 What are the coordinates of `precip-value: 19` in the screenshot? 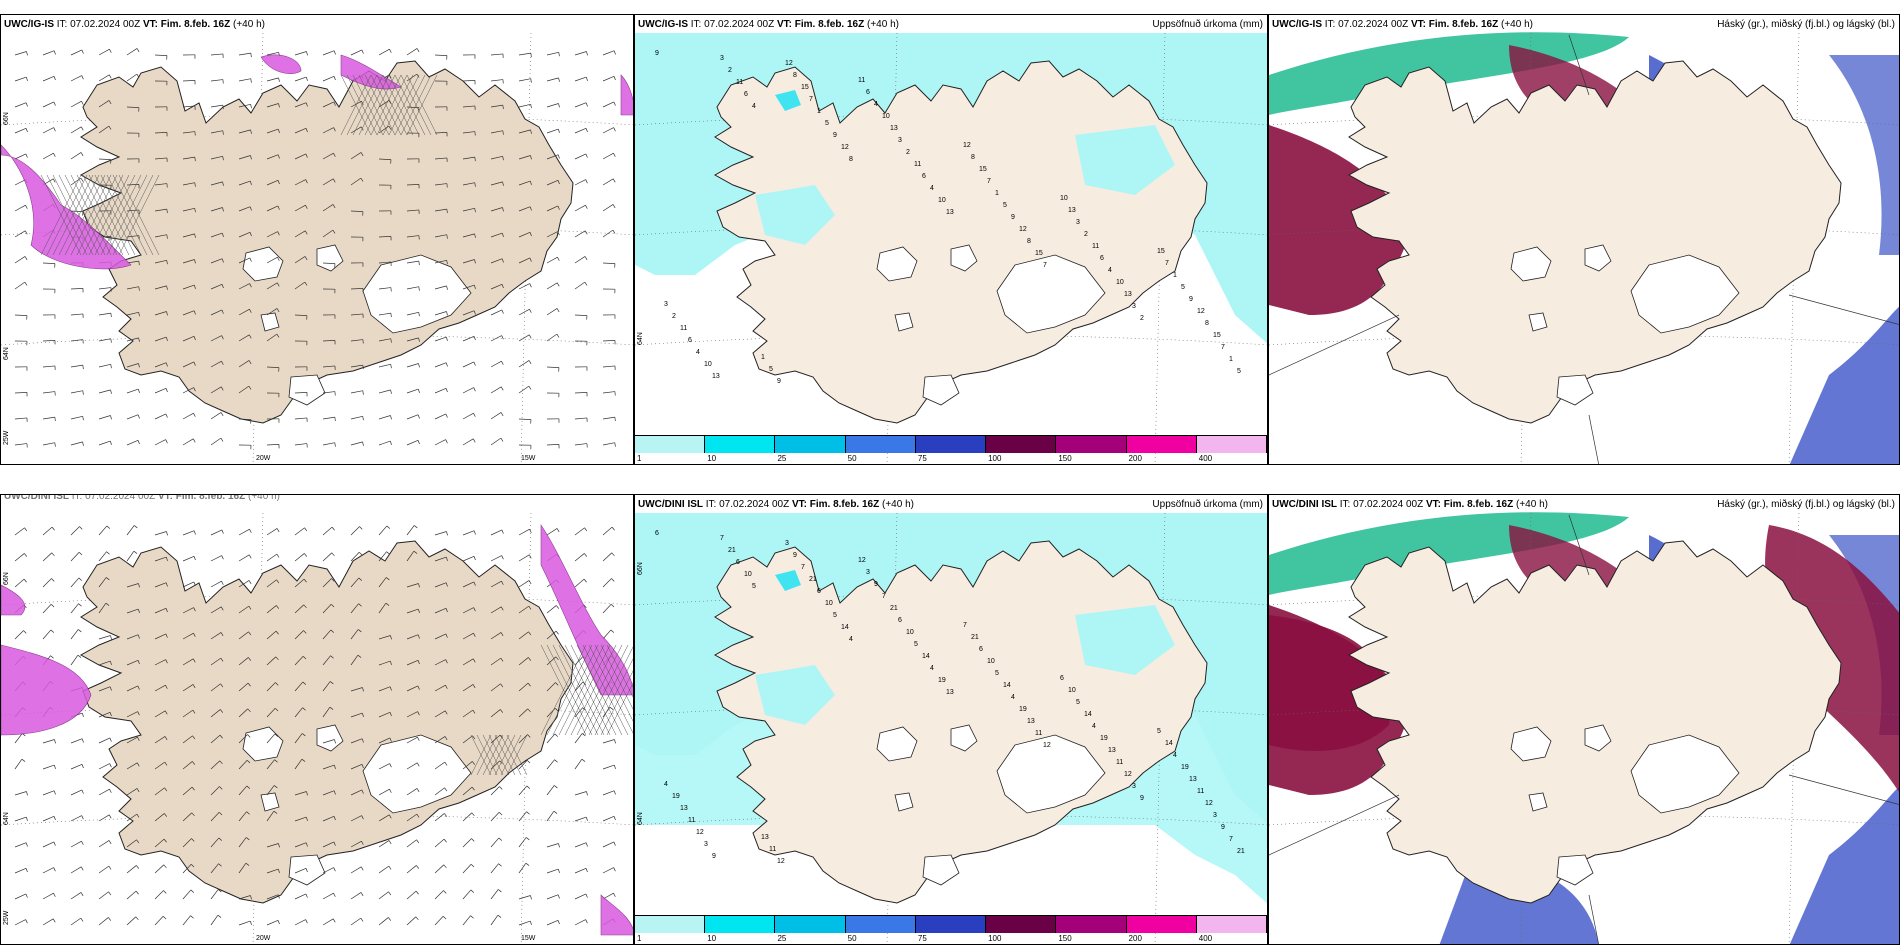 It's located at (676, 796).